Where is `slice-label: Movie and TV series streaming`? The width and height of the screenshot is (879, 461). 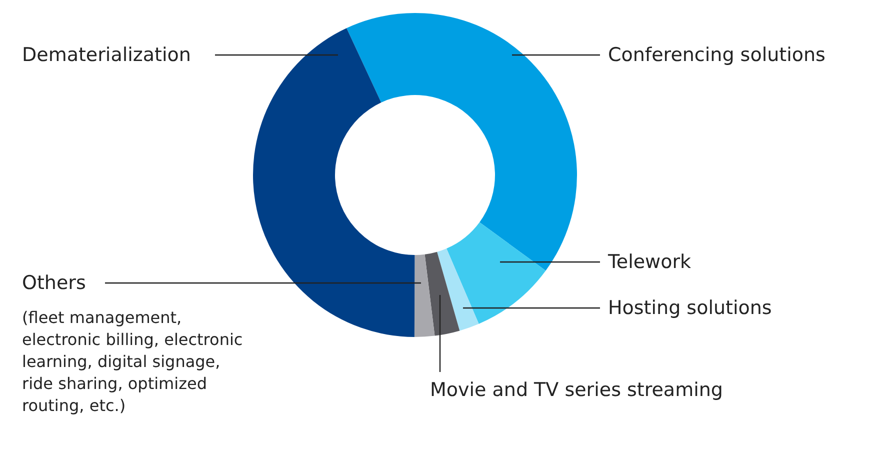 slice-label: Movie and TV series streaming is located at coordinates (576, 390).